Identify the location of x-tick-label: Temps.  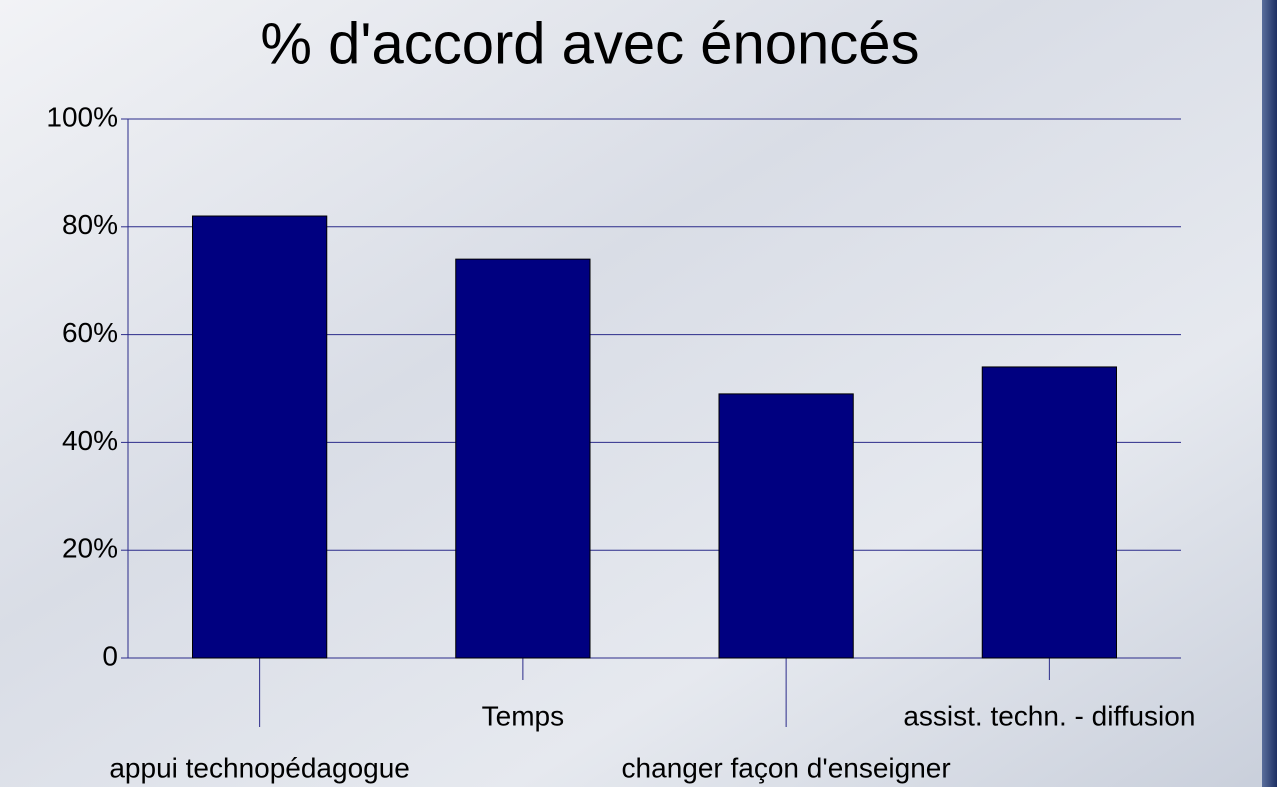
(523, 715).